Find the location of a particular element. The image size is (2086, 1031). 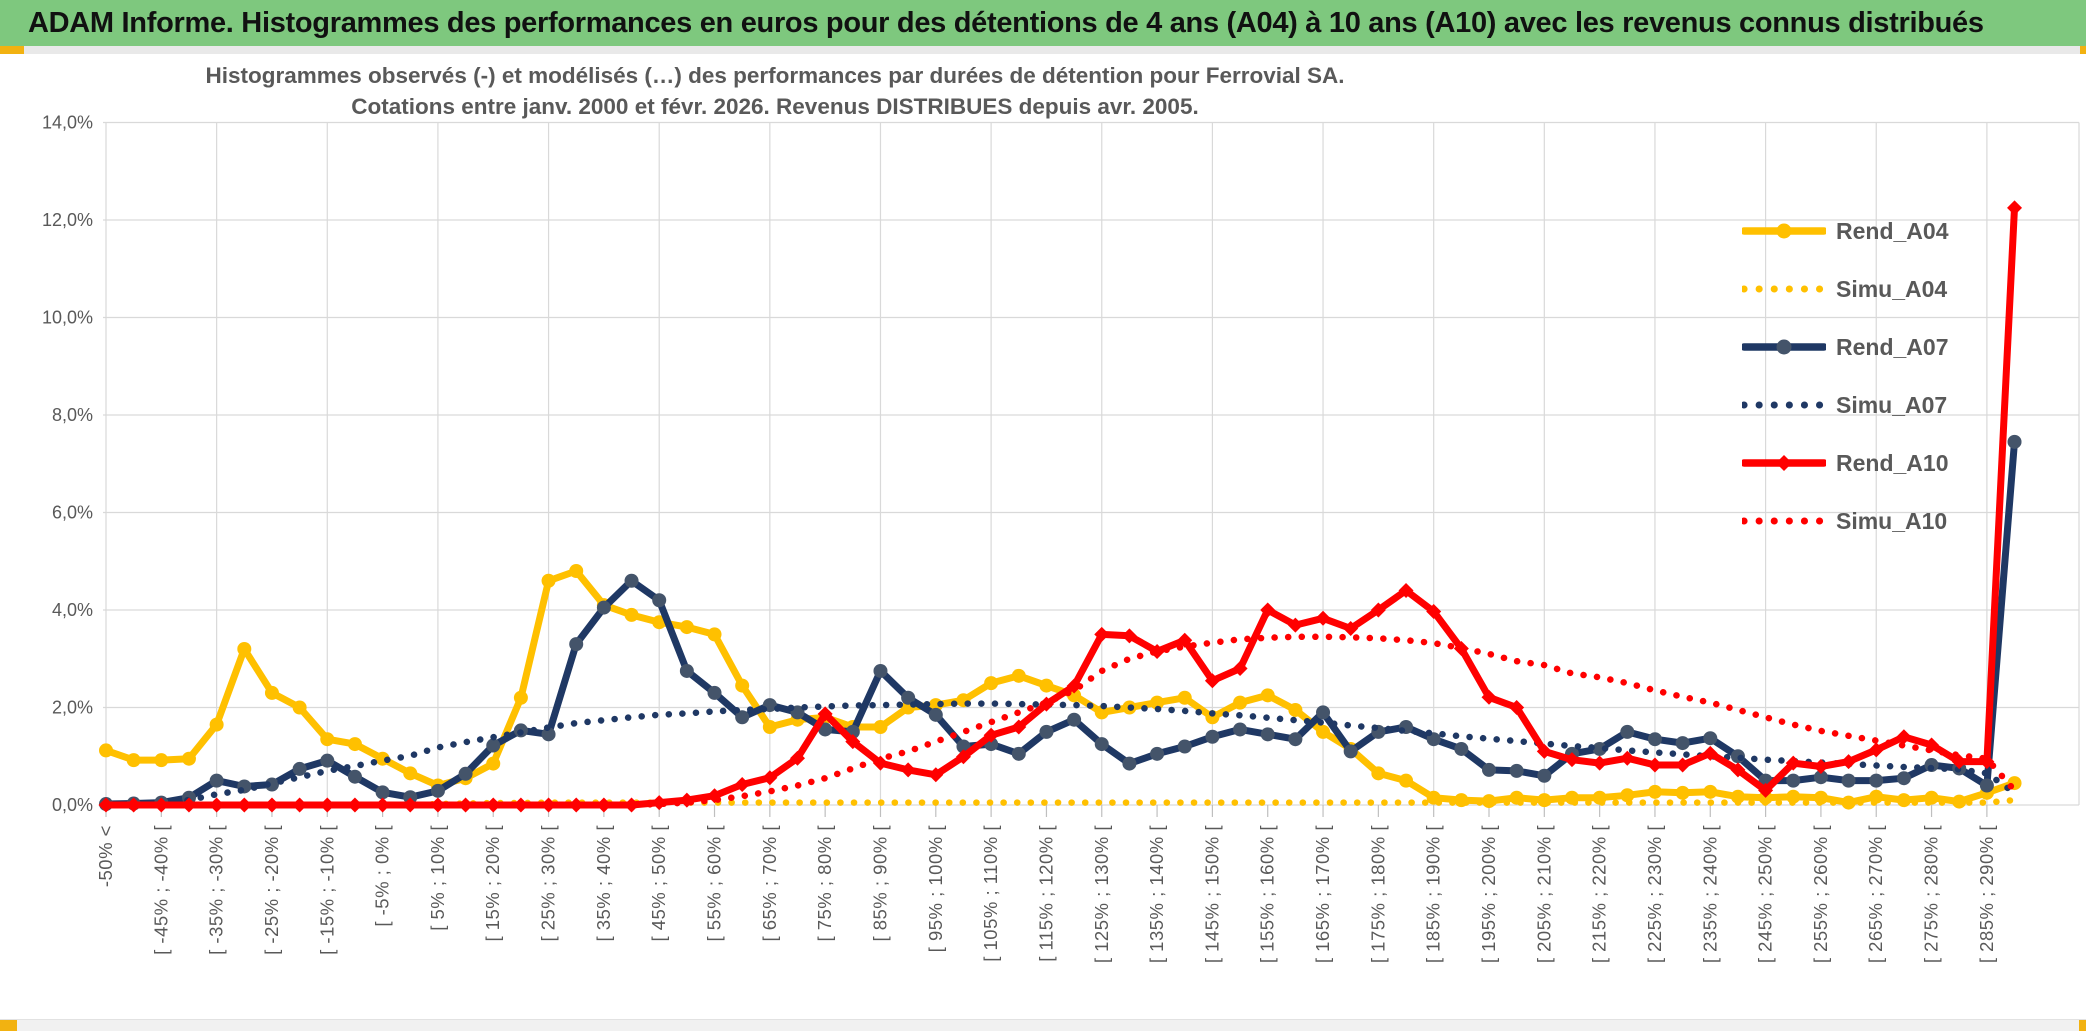

legend-label-simu-a04: Simu_A04 is located at coordinates (1892, 288).